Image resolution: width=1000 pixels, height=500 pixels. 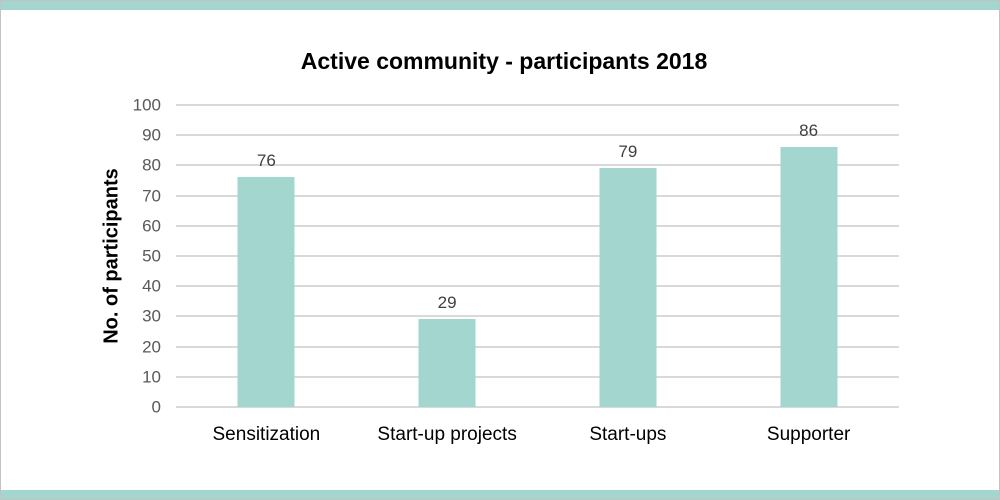 I want to click on y-tick-label: 100, so click(x=146, y=105).